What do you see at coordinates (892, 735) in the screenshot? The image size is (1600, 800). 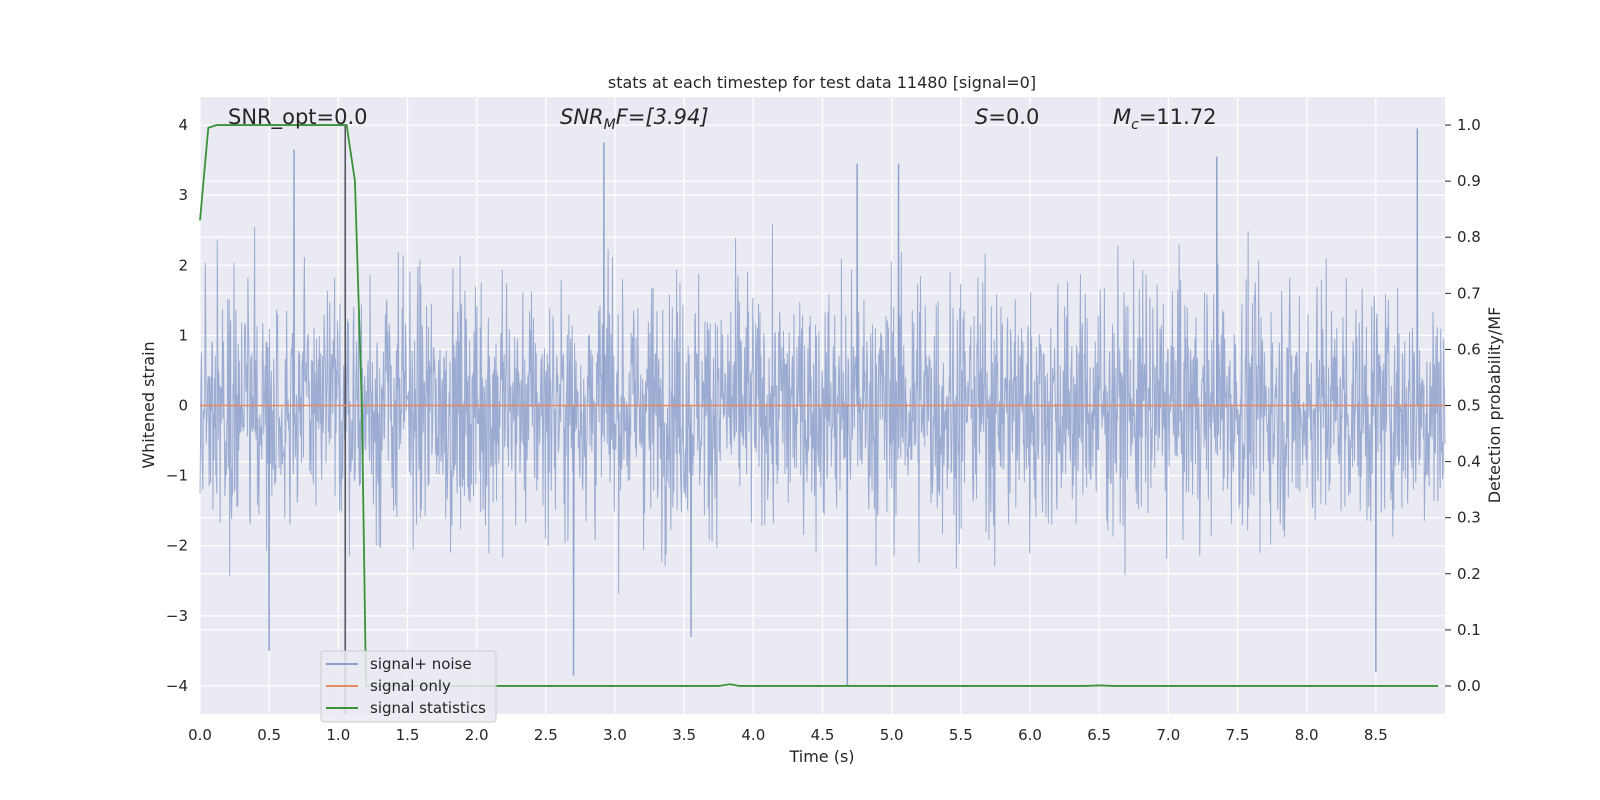 I see `x-tick-label: 5.0` at bounding box center [892, 735].